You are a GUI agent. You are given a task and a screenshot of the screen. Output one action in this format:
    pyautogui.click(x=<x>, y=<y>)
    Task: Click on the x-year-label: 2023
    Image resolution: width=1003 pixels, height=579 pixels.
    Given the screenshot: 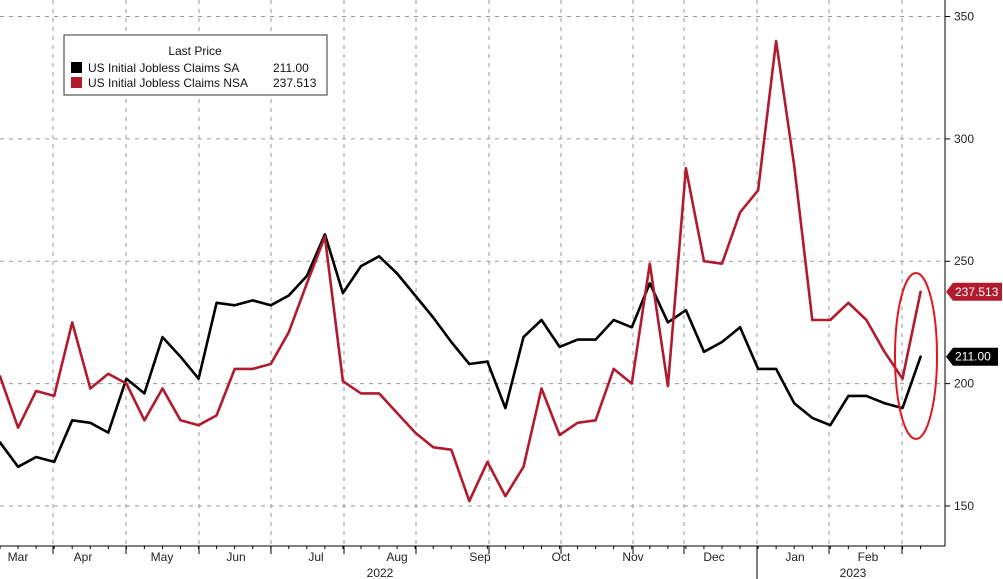 What is the action you would take?
    pyautogui.click(x=853, y=572)
    